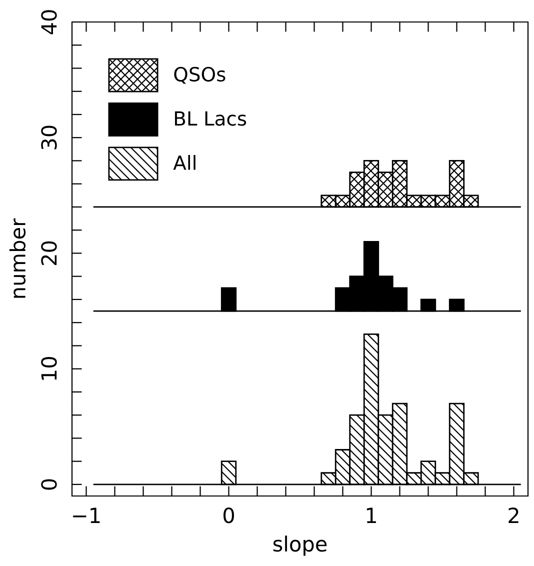 This screenshot has width=534, height=566. Describe the element at coordinates (300, 546) in the screenshot. I see `x-axis-title: slope` at that location.